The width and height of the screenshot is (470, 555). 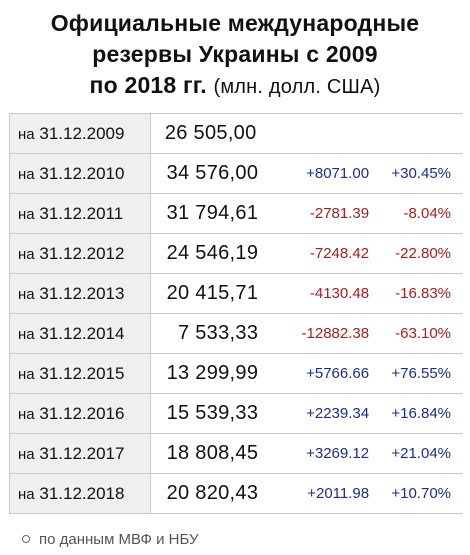 I want to click on date-cell: на 31.12.2009, so click(x=80, y=133).